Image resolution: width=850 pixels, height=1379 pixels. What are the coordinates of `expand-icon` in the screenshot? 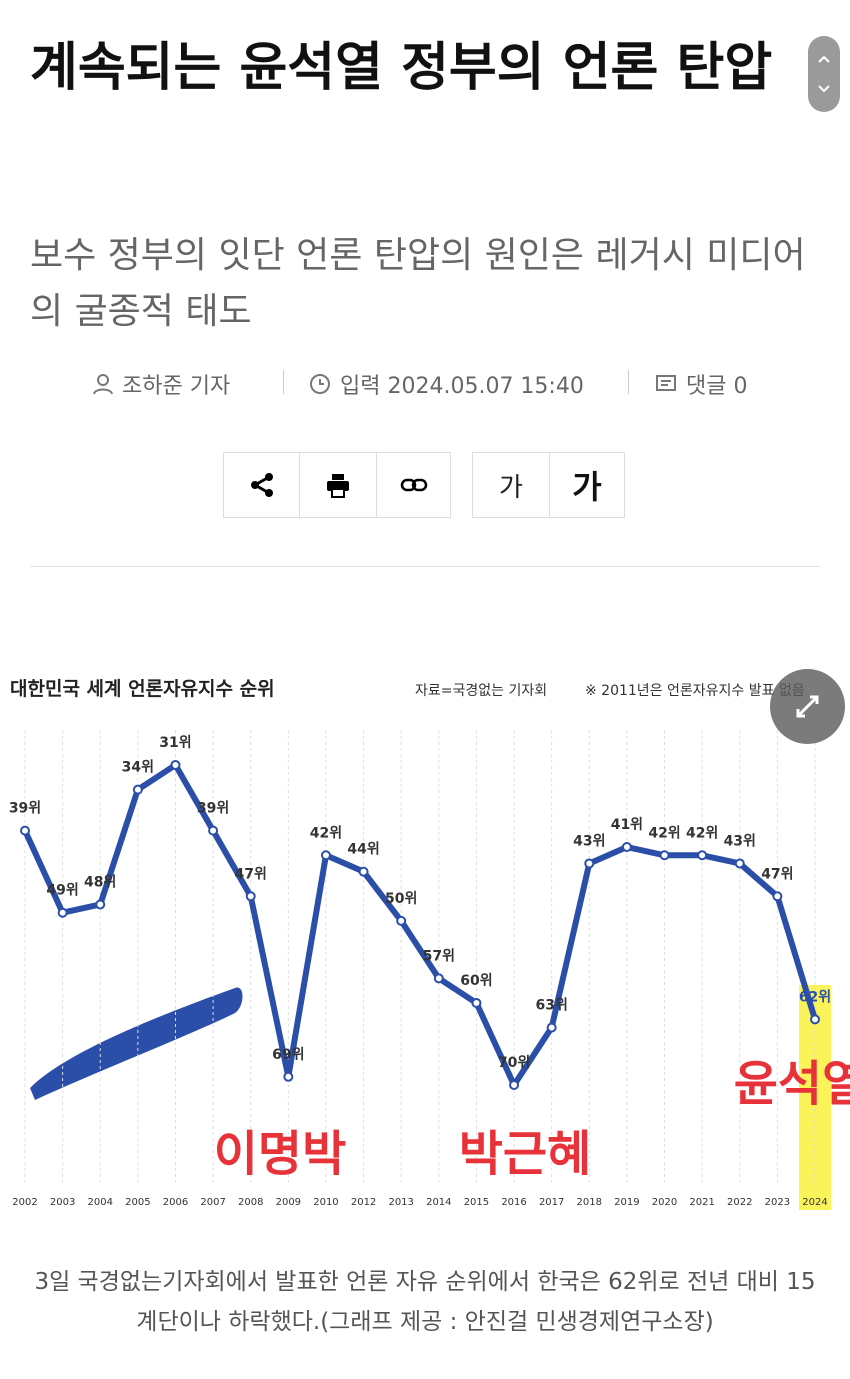 It's located at (807, 706).